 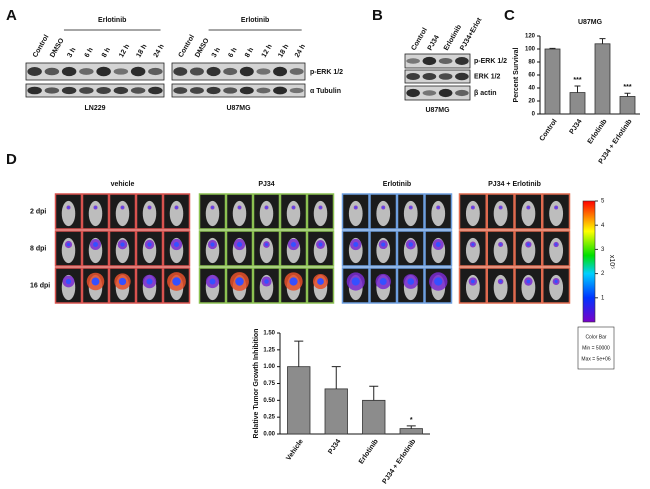 I want to click on row-label: 16 dpi, so click(x=40, y=285).